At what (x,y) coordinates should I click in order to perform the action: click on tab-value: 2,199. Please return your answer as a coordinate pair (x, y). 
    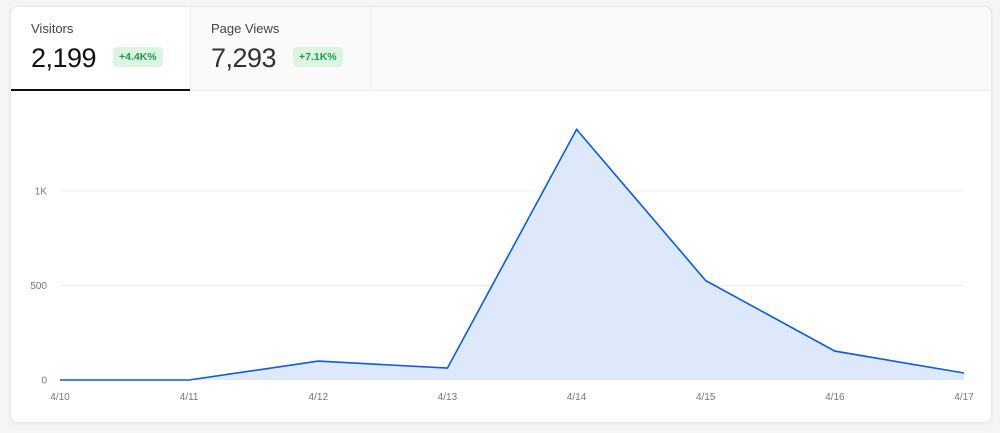
    Looking at the image, I should click on (64, 58).